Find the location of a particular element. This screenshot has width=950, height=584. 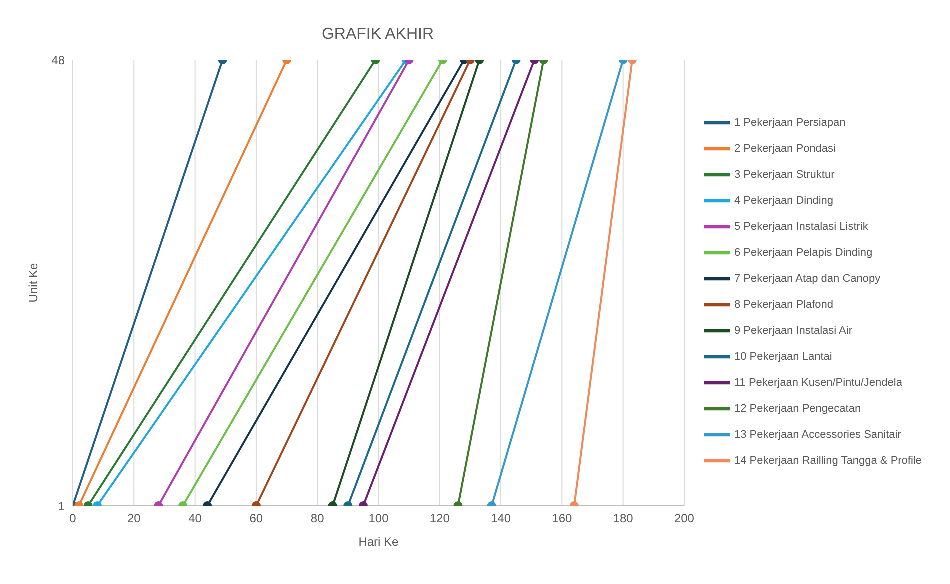

legend-label: 1 Pekerjaan Persiapan is located at coordinates (790, 122).